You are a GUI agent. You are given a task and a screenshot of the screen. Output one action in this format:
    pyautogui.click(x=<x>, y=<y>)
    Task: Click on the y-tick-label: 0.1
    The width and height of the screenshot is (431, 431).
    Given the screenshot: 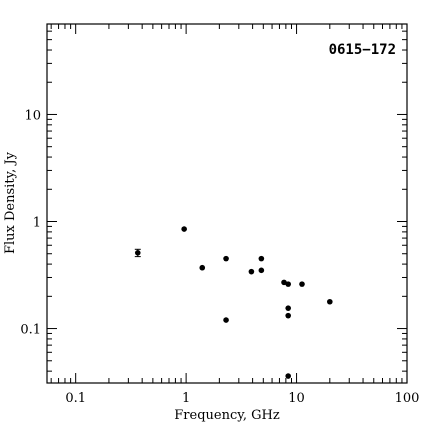 What is the action you would take?
    pyautogui.click(x=30, y=330)
    